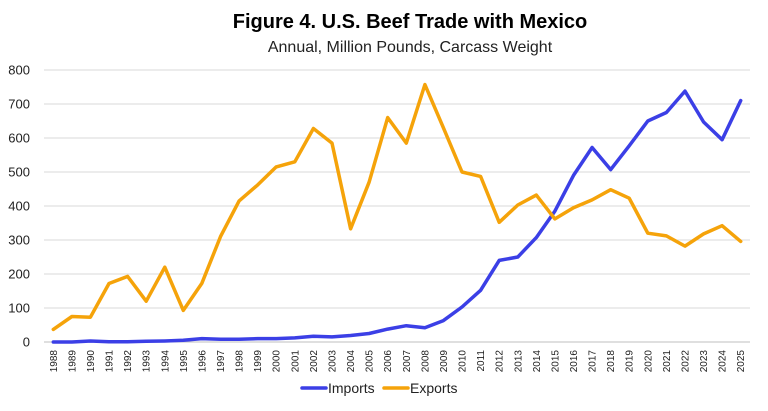  What do you see at coordinates (240, 361) in the screenshot?
I see `x-tick-label: 1998` at bounding box center [240, 361].